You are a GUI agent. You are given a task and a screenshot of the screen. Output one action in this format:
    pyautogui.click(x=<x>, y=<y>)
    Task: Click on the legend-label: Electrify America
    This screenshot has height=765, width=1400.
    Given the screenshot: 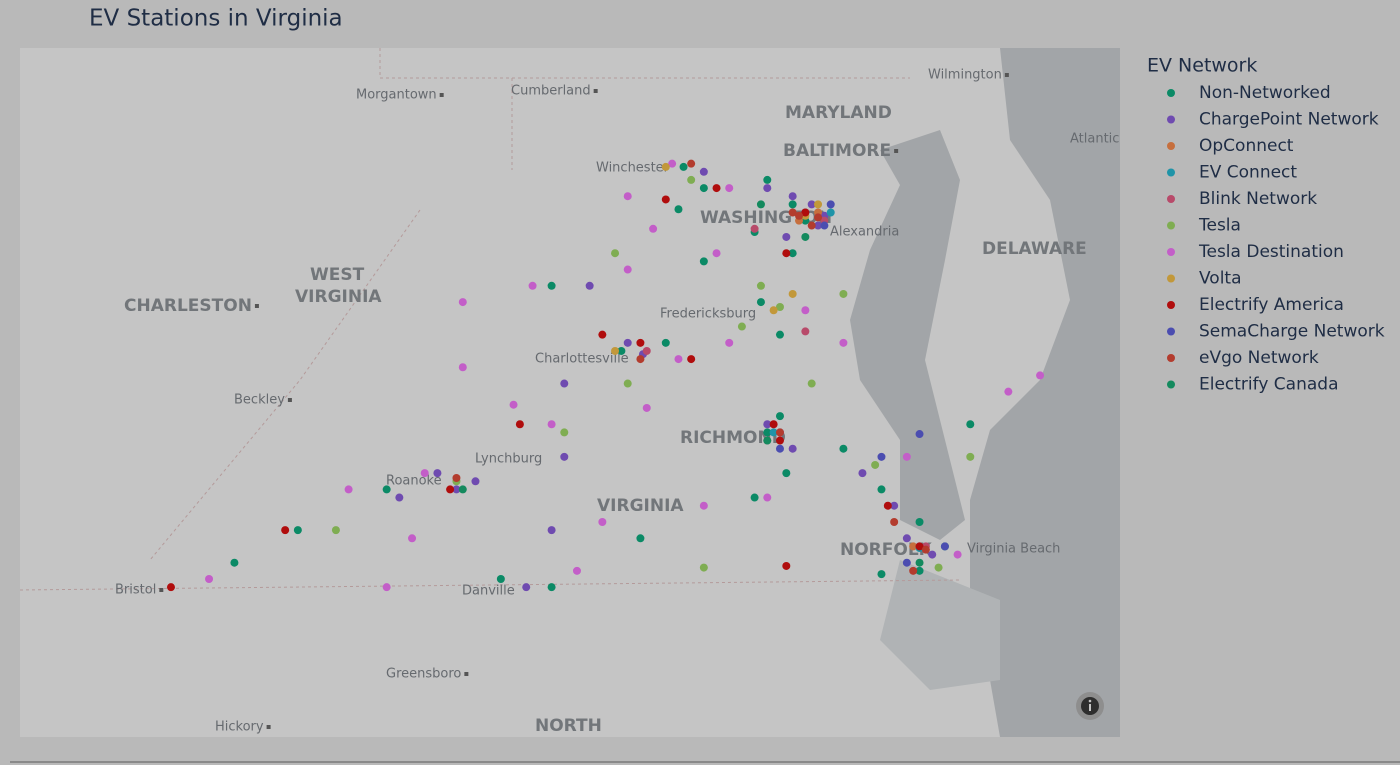 What is the action you would take?
    pyautogui.click(x=1271, y=305)
    